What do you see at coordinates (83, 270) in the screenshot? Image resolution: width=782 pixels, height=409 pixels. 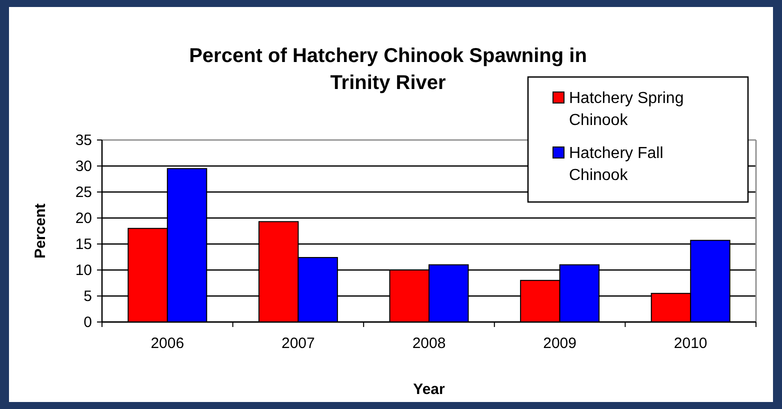 I see `y-tick-label: 10` at bounding box center [83, 270].